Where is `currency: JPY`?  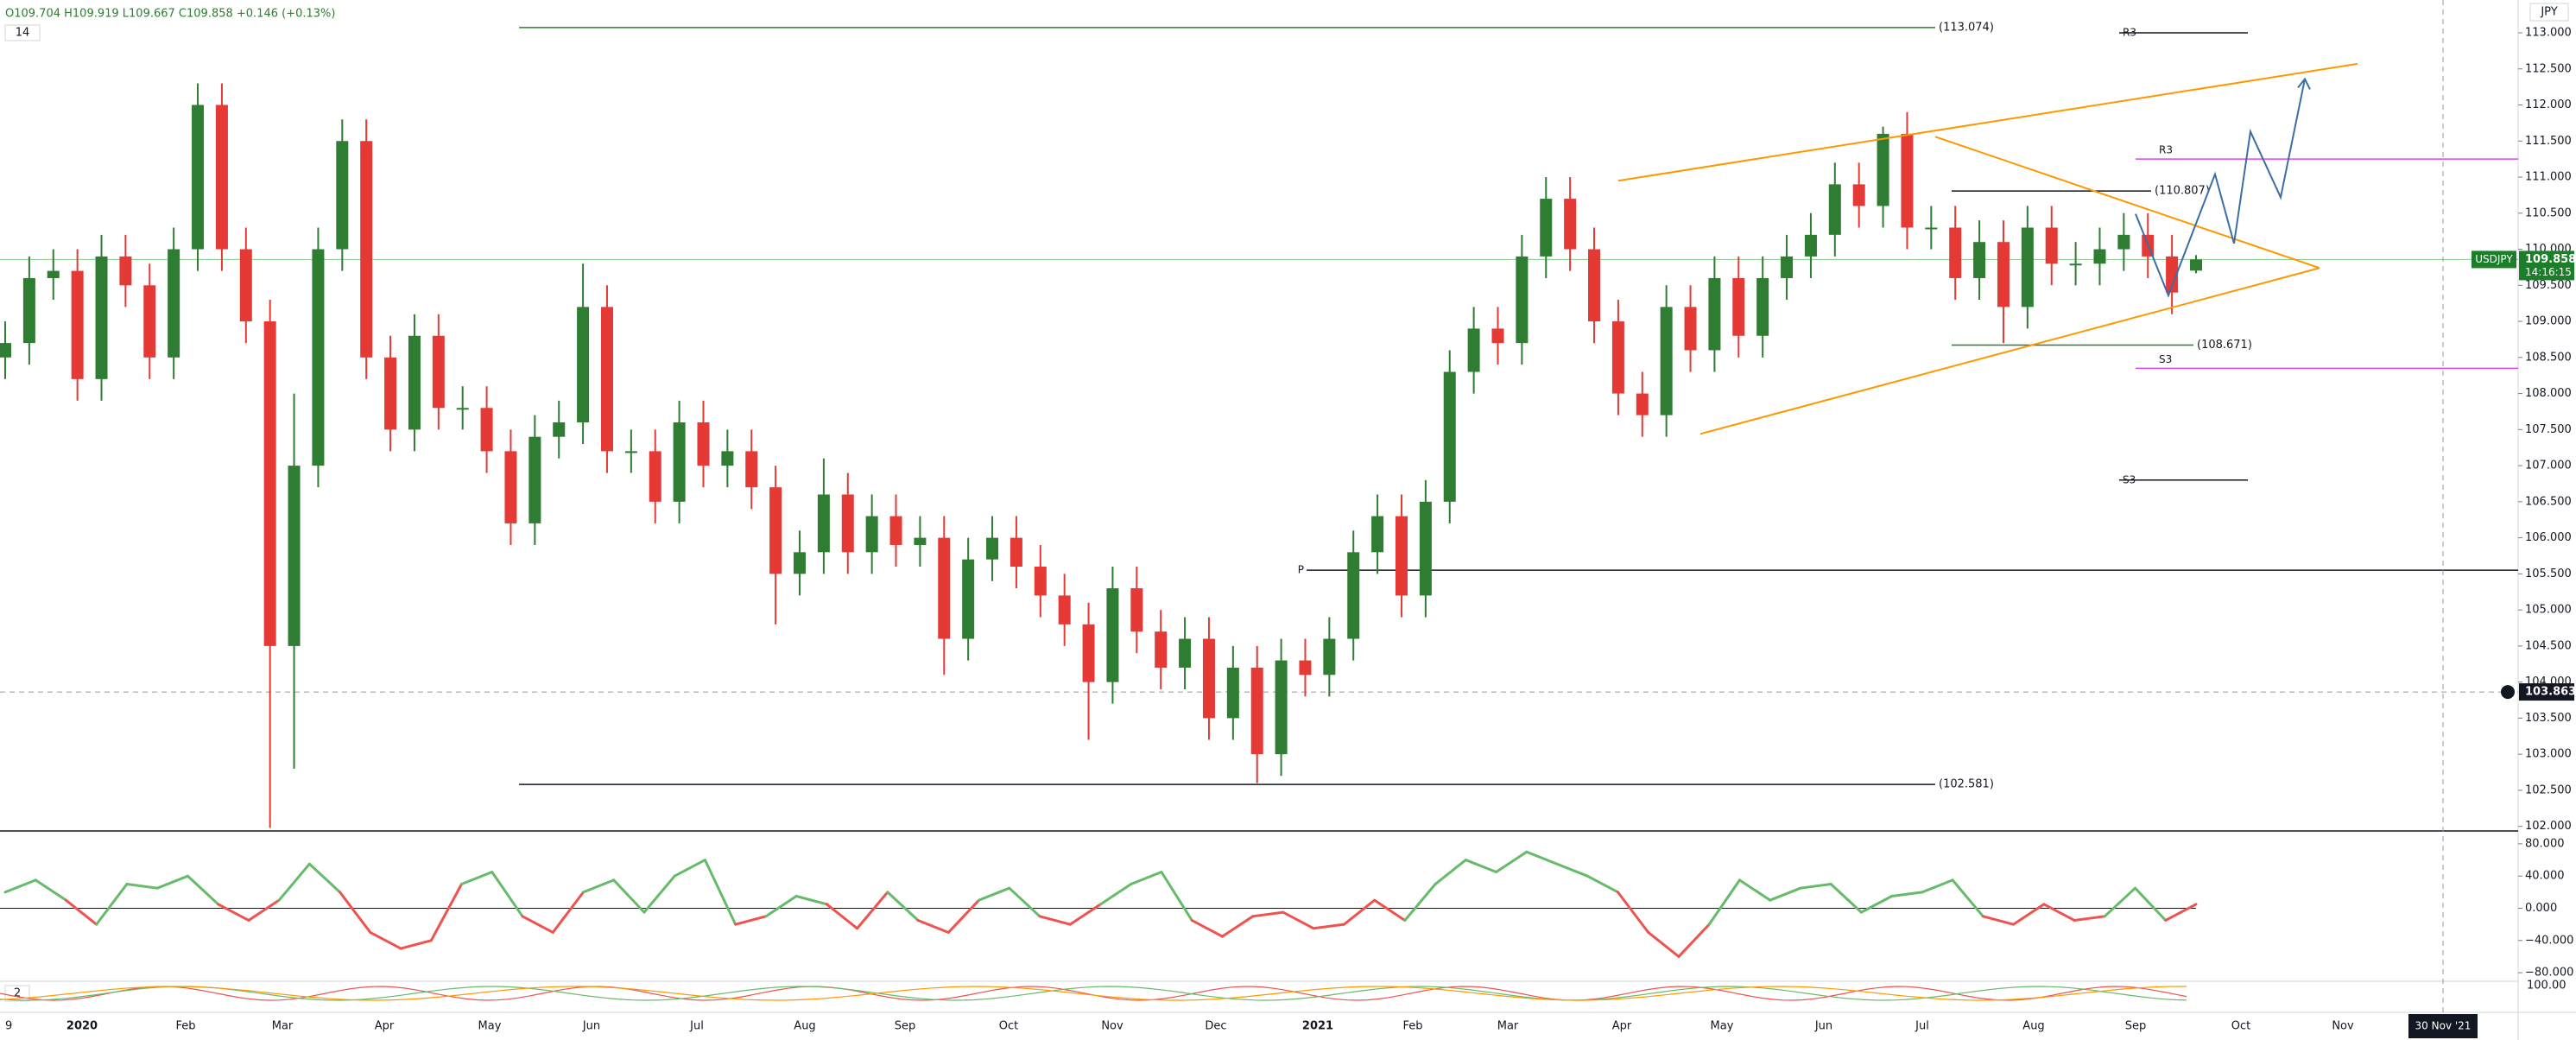
currency: JPY is located at coordinates (2548, 12).